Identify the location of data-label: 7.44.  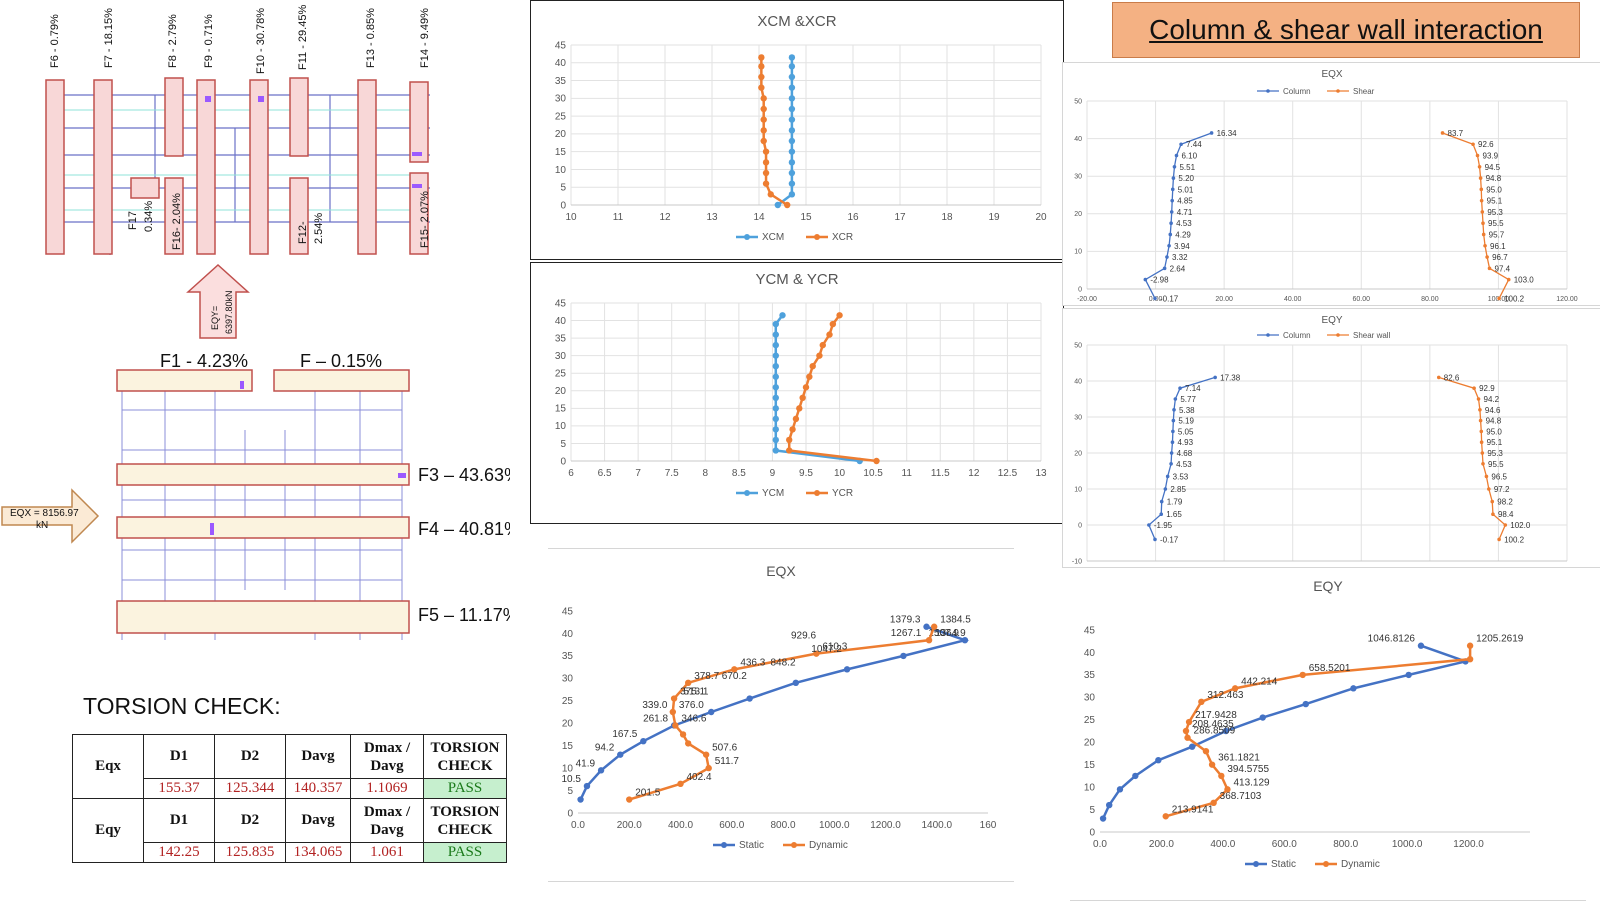
(1194, 144).